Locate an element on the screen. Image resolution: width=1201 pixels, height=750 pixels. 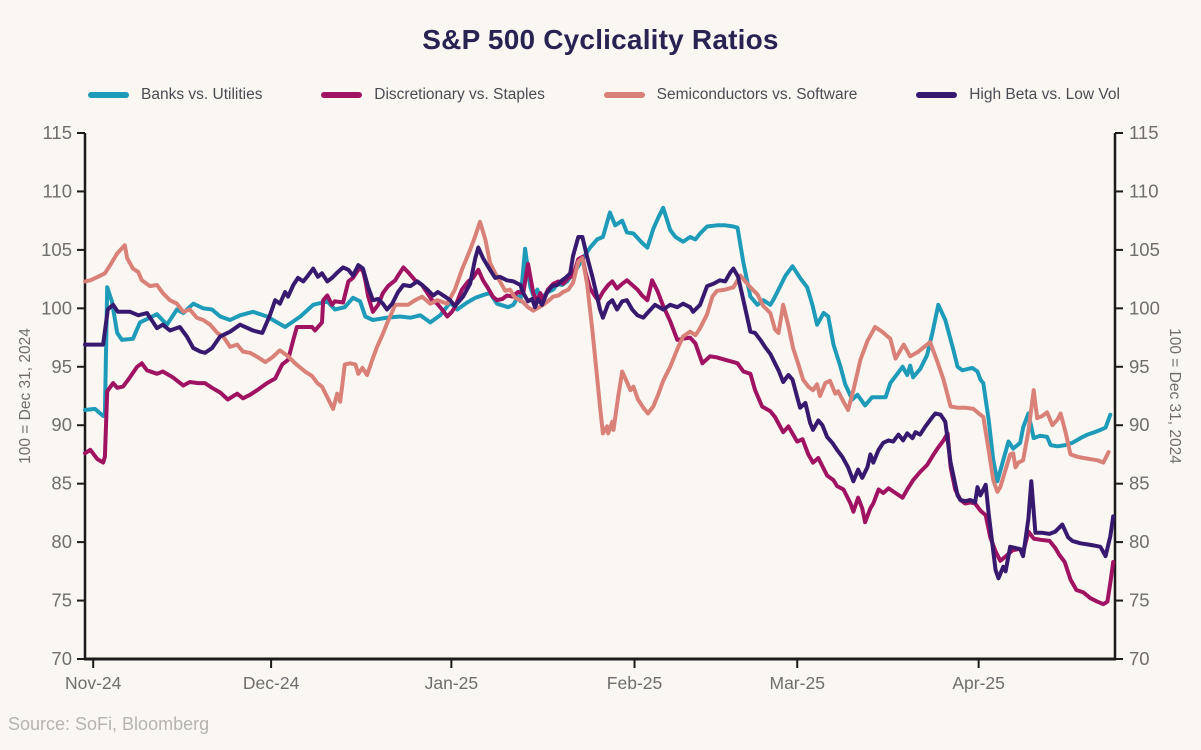
legend-item-semiconductors-vs-software: Semiconductors vs. Software is located at coordinates (730, 95).